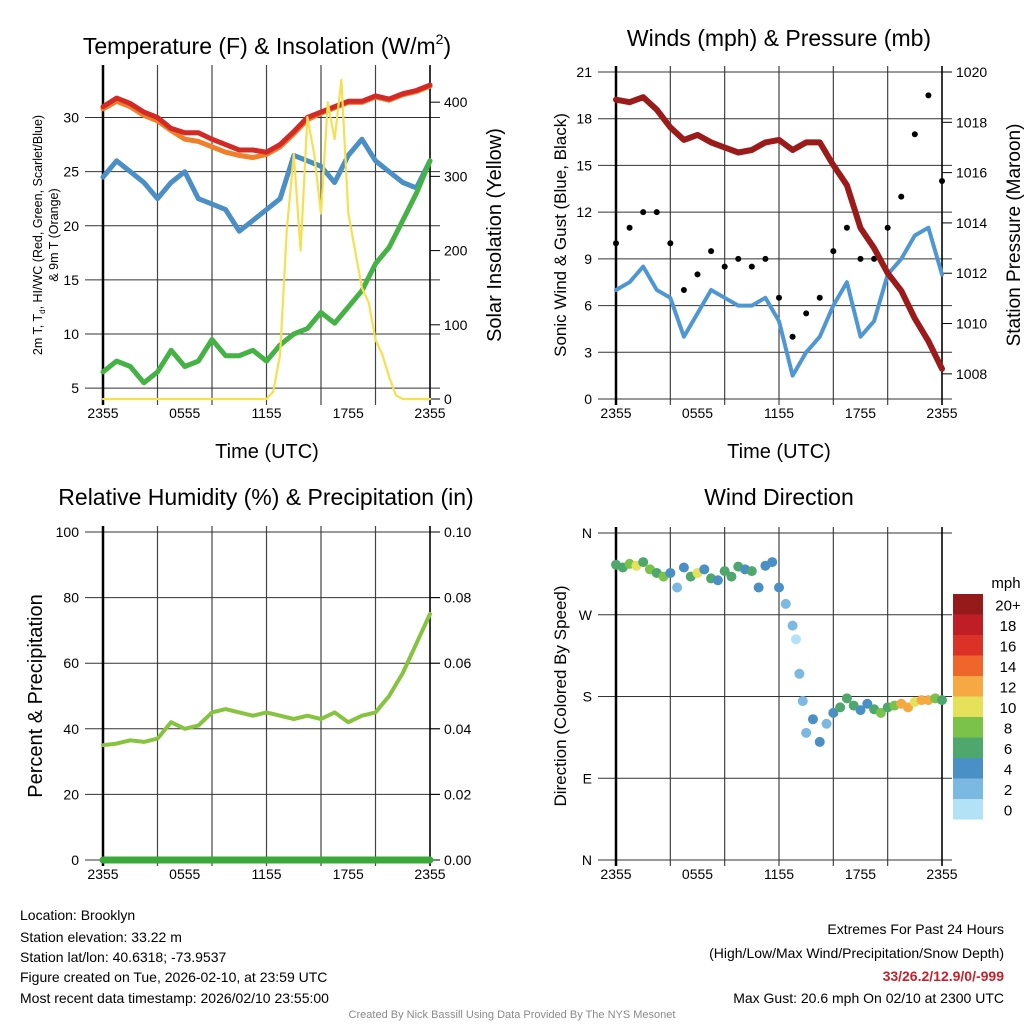 The height and width of the screenshot is (1024, 1024). Describe the element at coordinates (75, 388) in the screenshot. I see `y-tick-label: 5` at that location.